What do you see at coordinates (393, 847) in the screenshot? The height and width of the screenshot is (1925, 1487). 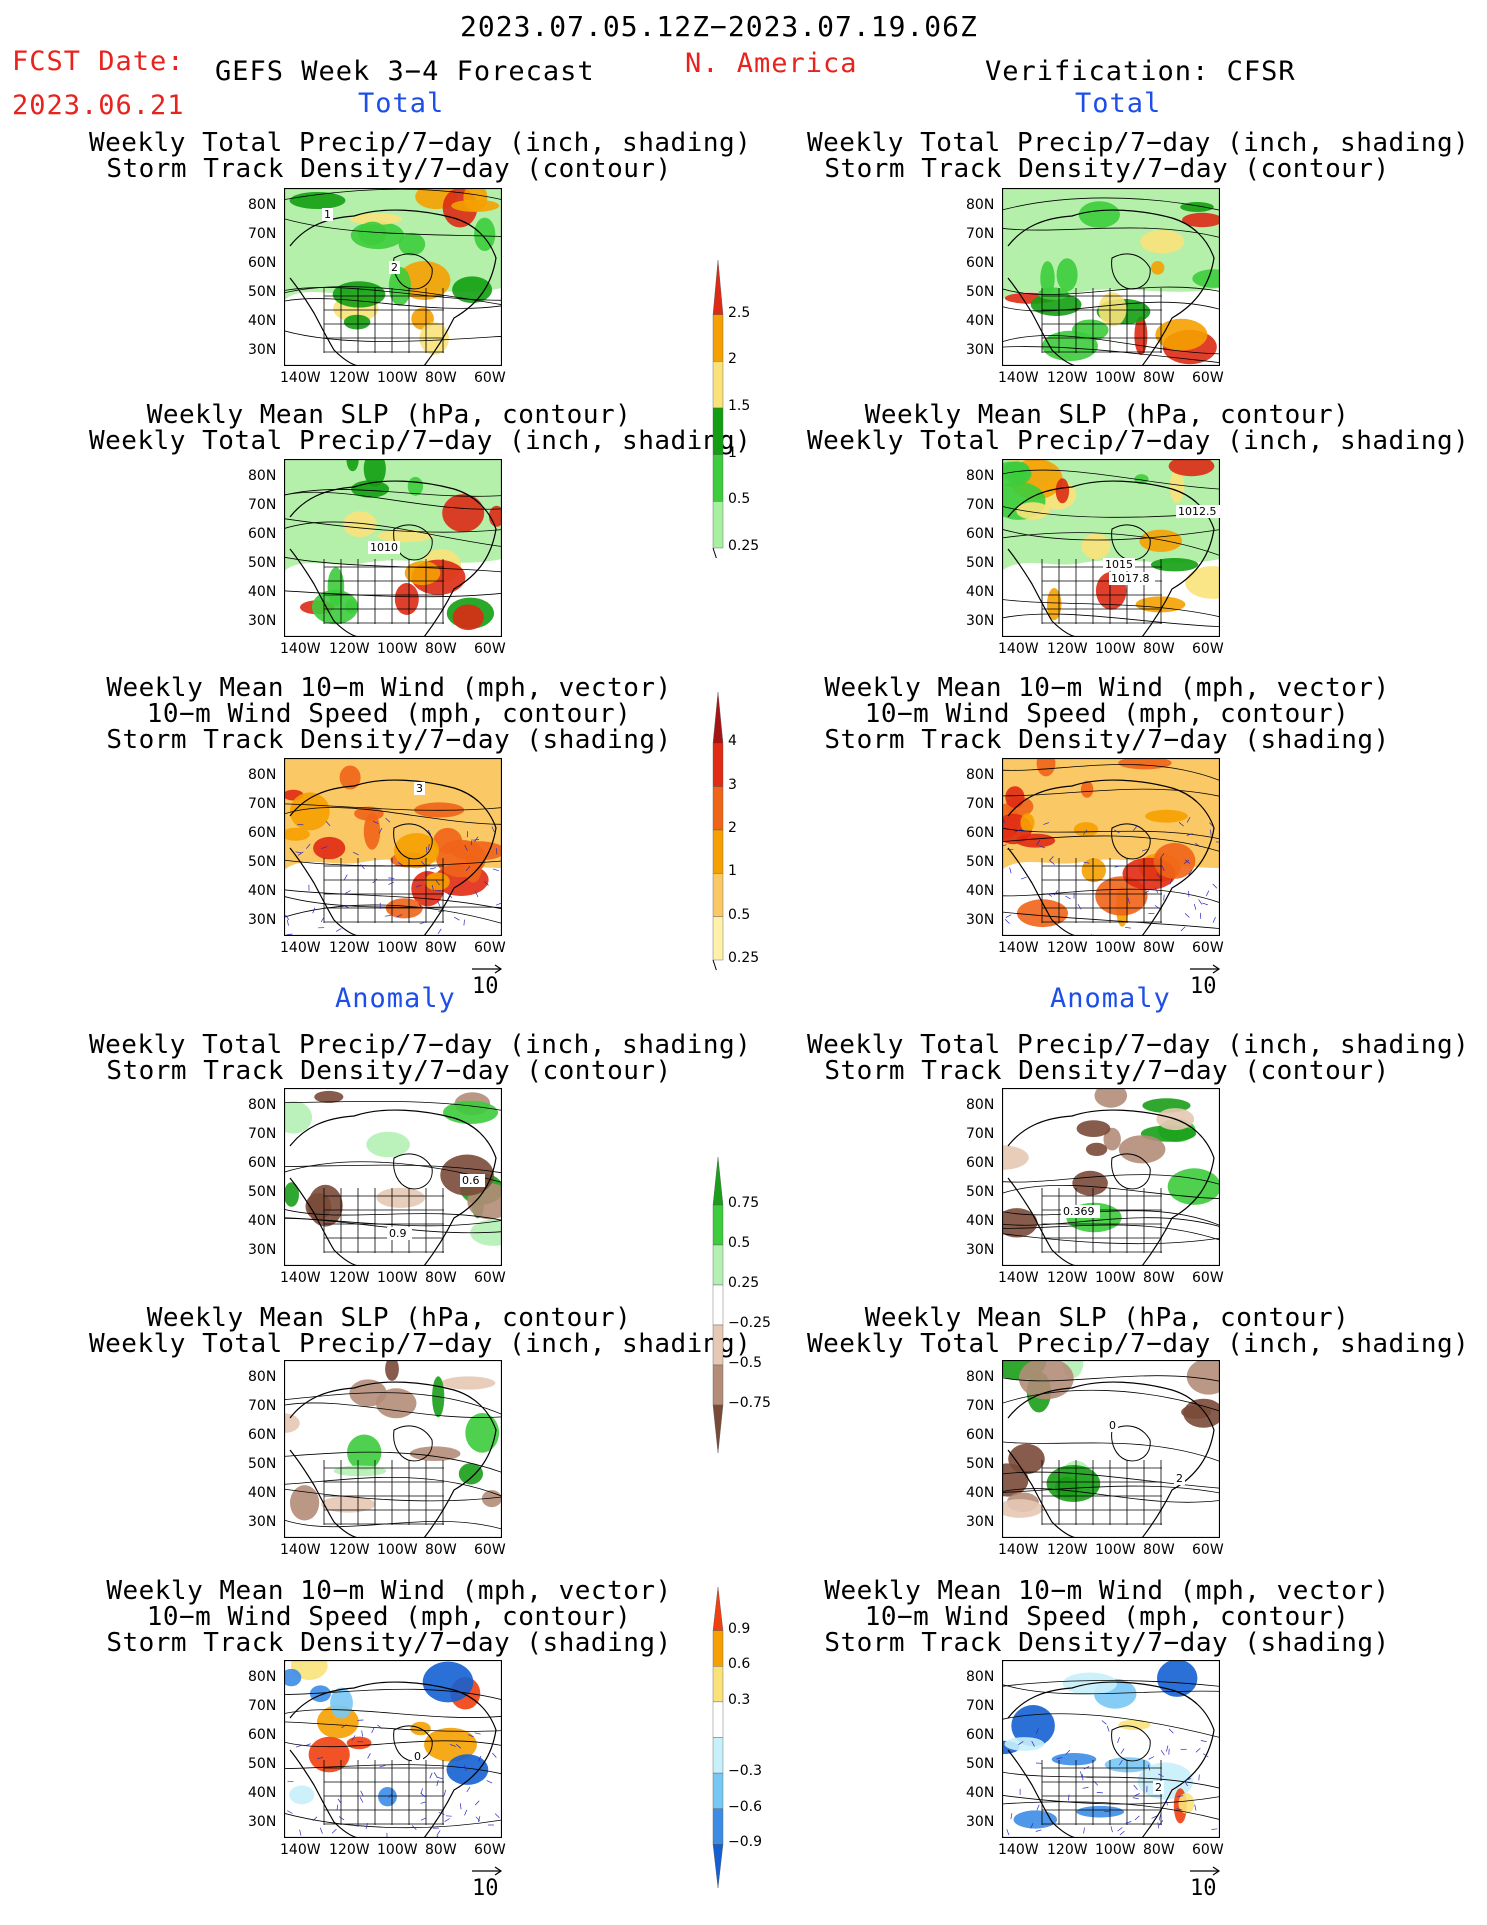 I see `map-panel-5: 3` at bounding box center [393, 847].